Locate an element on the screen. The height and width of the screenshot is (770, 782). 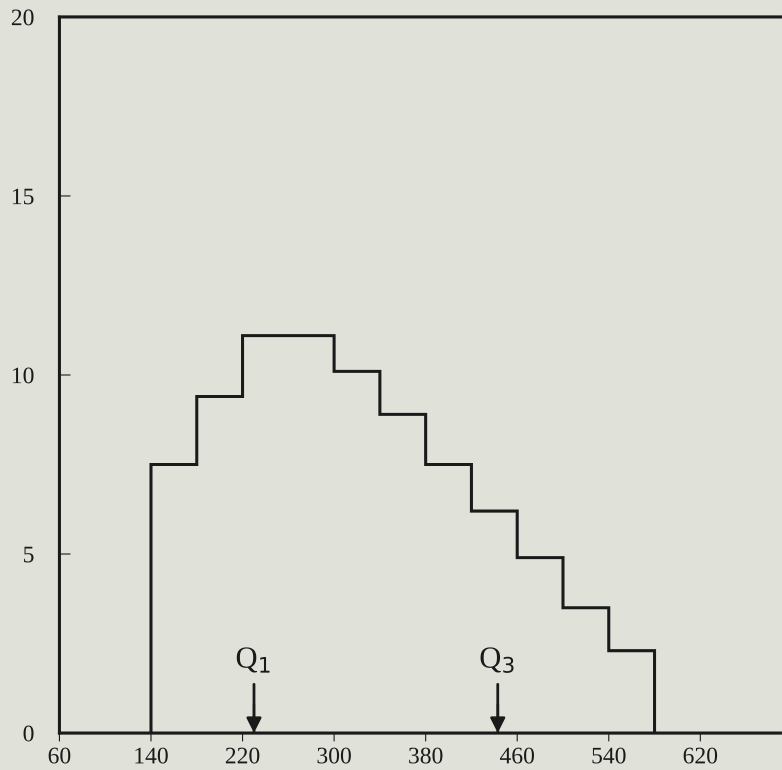
y-tick-label: 15 is located at coordinates (23, 196).